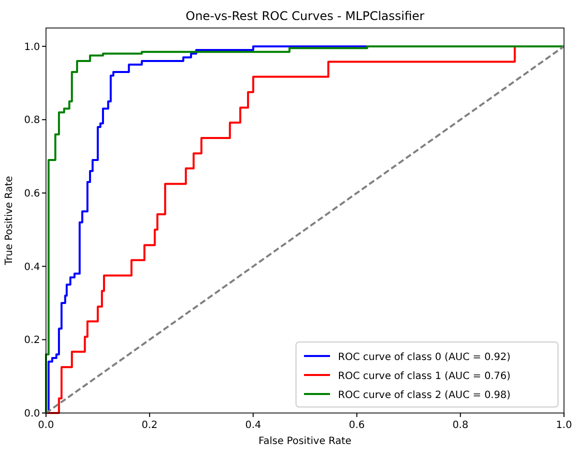 Image resolution: width=576 pixels, height=450 pixels. I want to click on x-tick-label: 0.4, so click(253, 425).